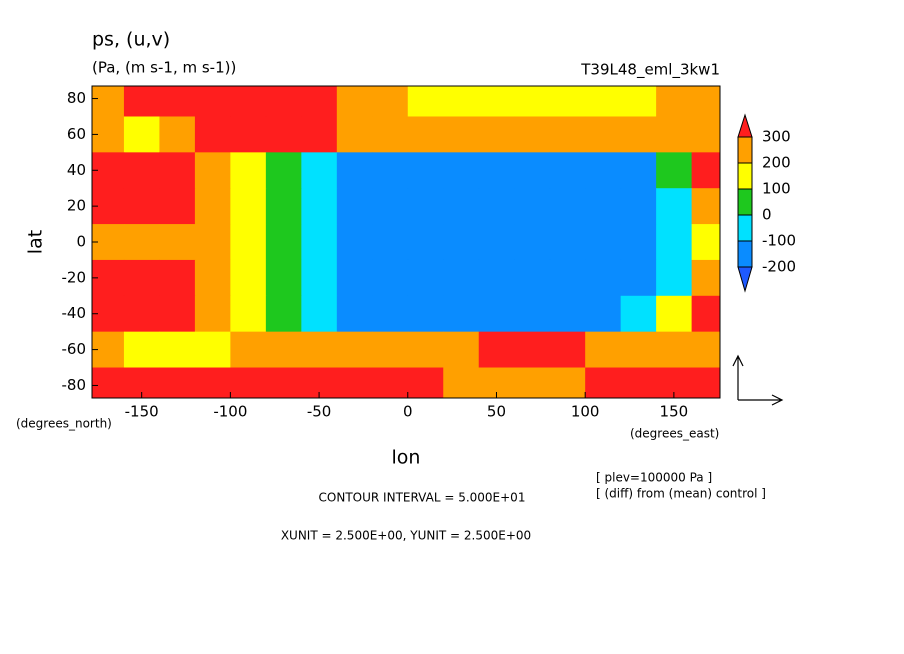 This screenshot has width=904, height=654. Describe the element at coordinates (131, 40) in the screenshot. I see `chart-title: ps, (u,v)` at that location.